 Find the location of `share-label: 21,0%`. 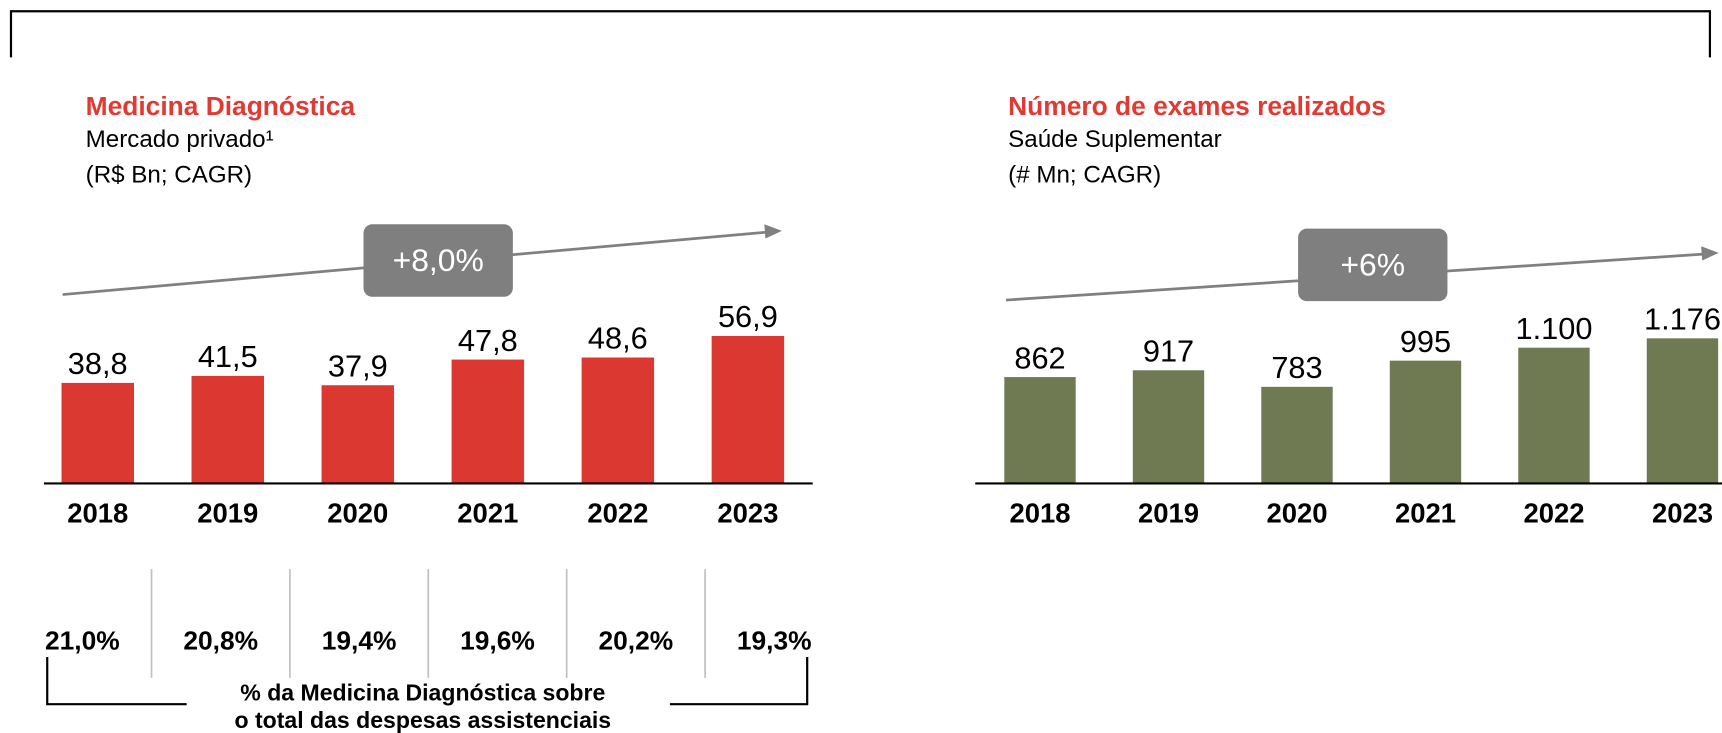

share-label: 21,0% is located at coordinates (82, 641).